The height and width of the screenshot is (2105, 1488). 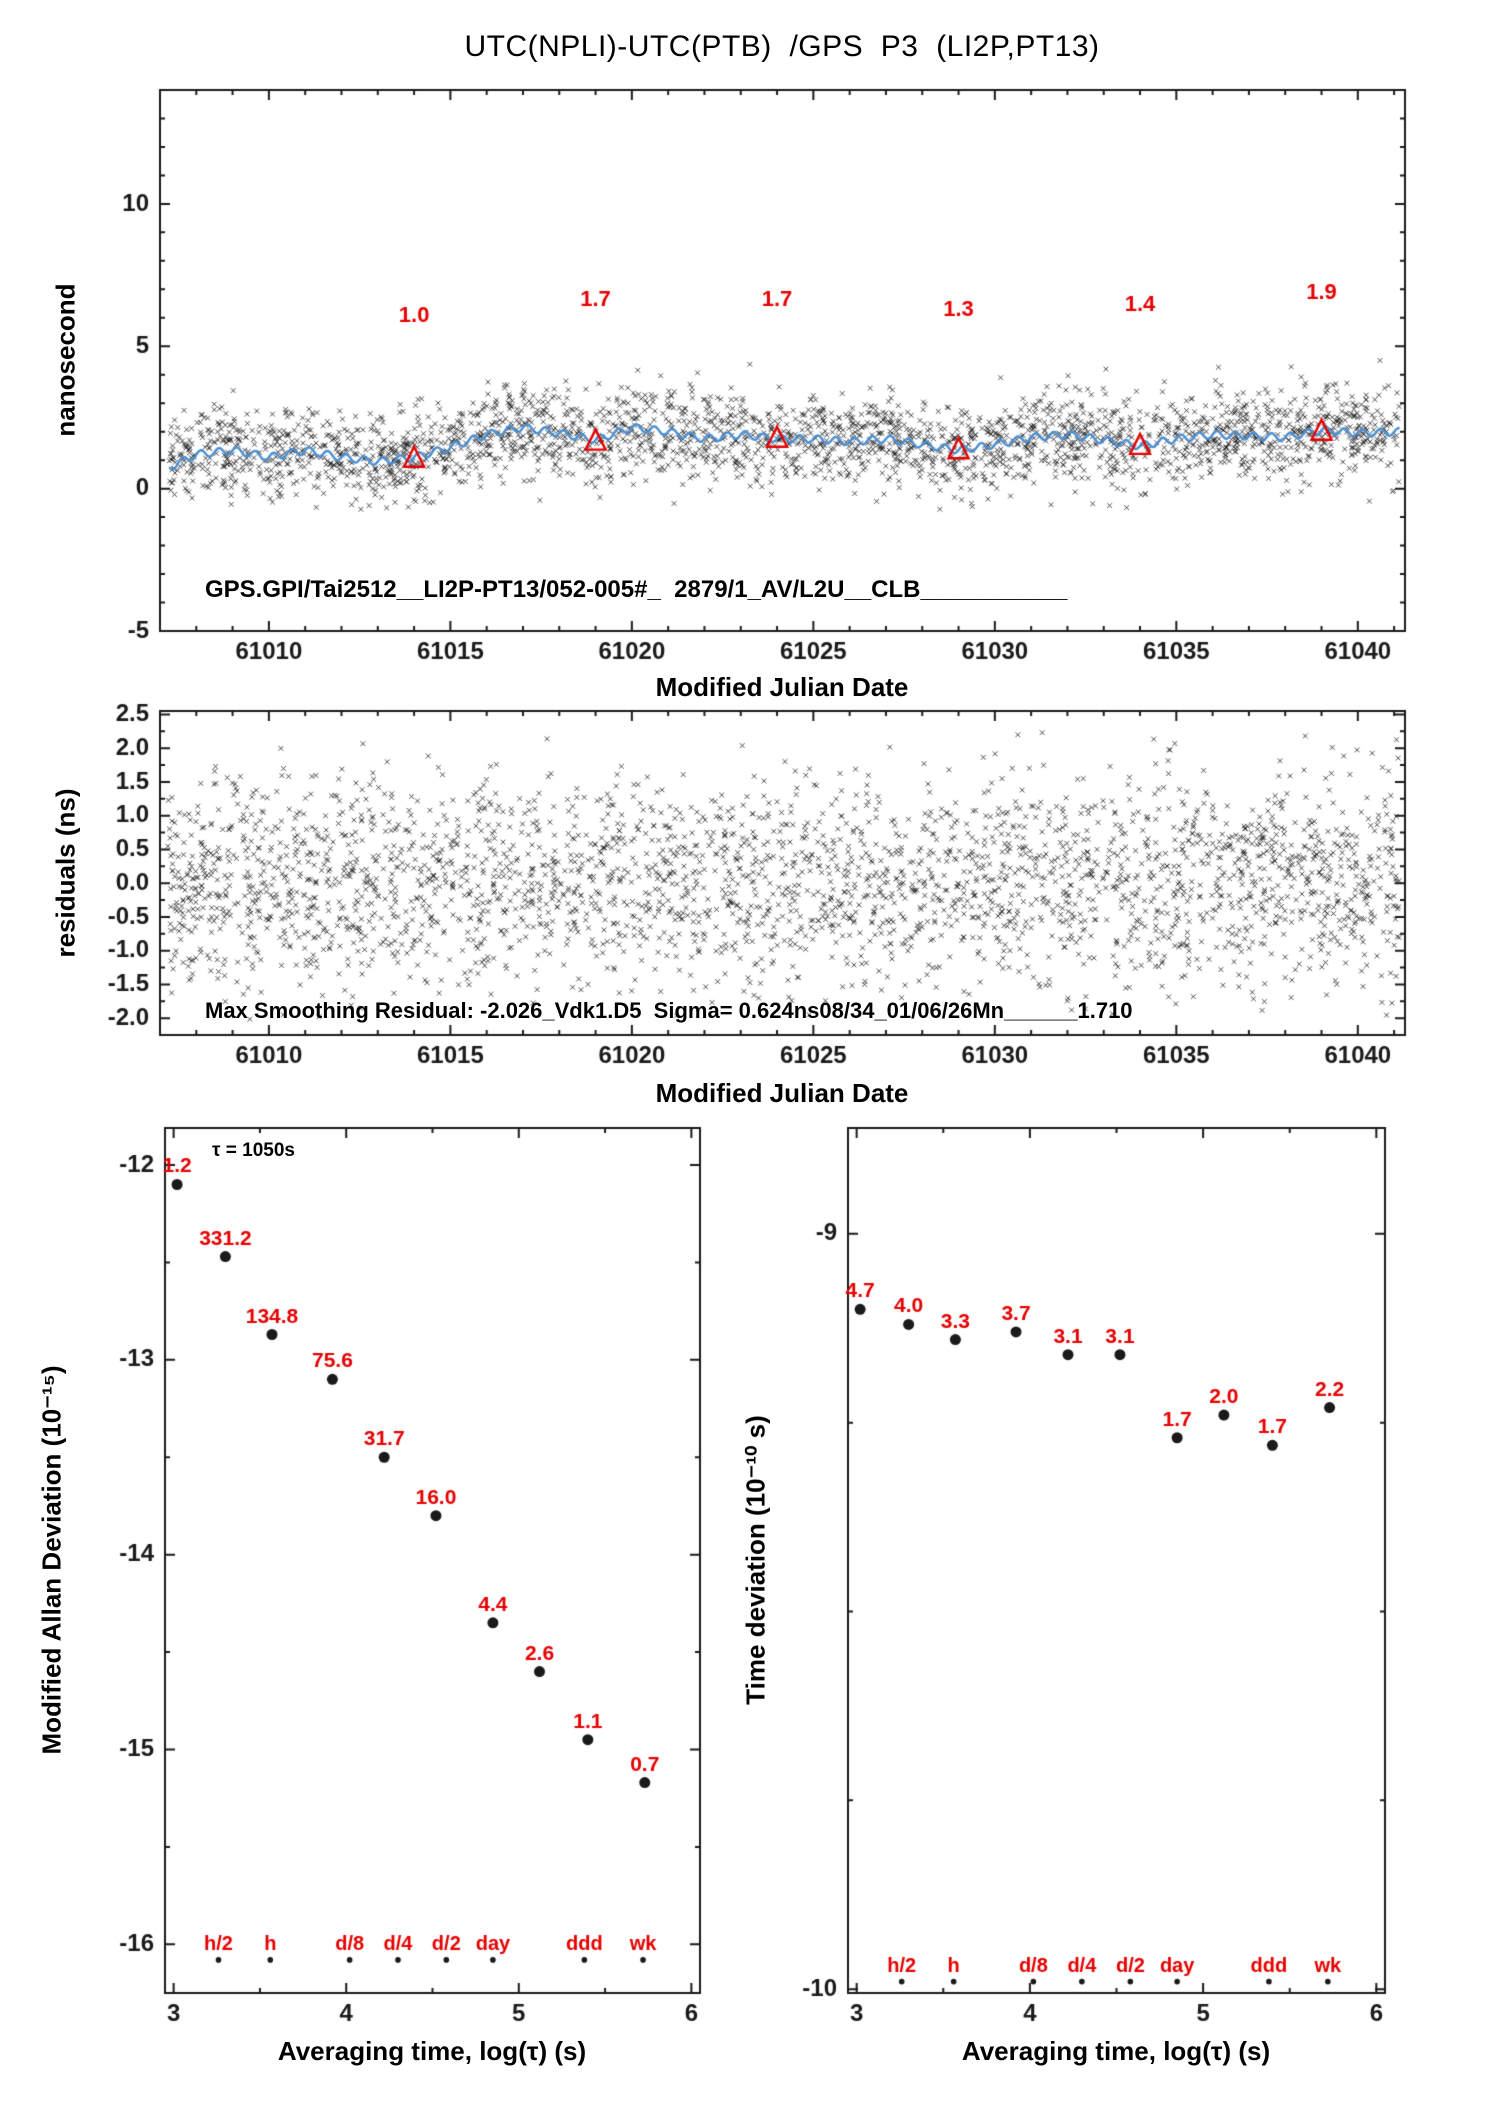 What do you see at coordinates (782, 687) in the screenshot?
I see `phase-xaxis-label: Modified Julian Date` at bounding box center [782, 687].